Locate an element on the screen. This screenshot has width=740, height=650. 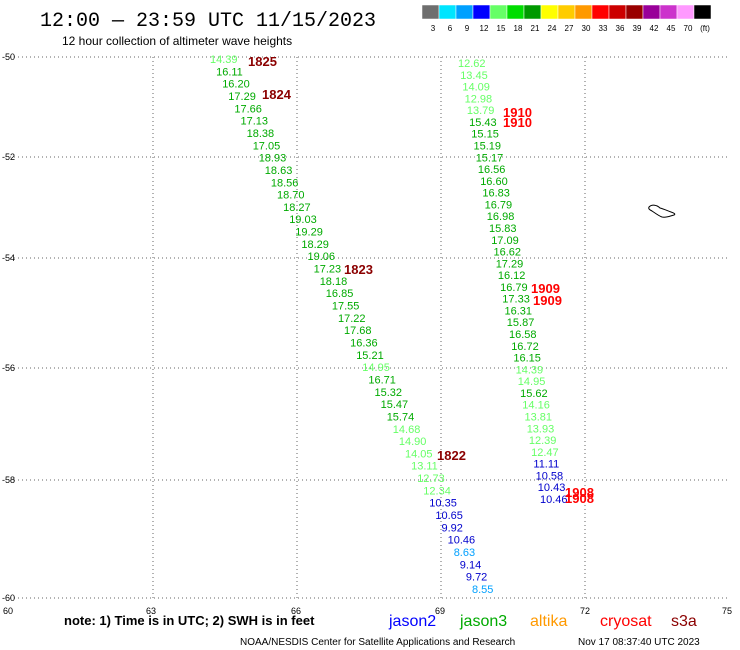
swh-value: 13.93 is located at coordinates (541, 429).